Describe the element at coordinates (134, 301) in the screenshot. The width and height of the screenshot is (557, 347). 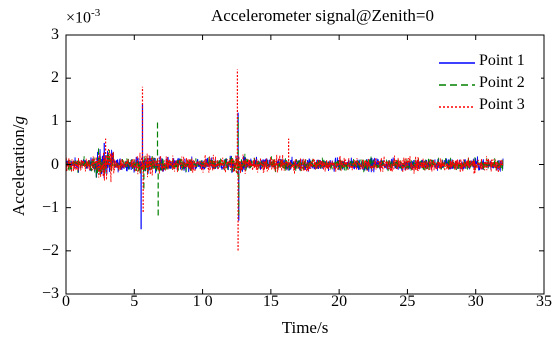
I see `x-tick-label-1: 5` at that location.